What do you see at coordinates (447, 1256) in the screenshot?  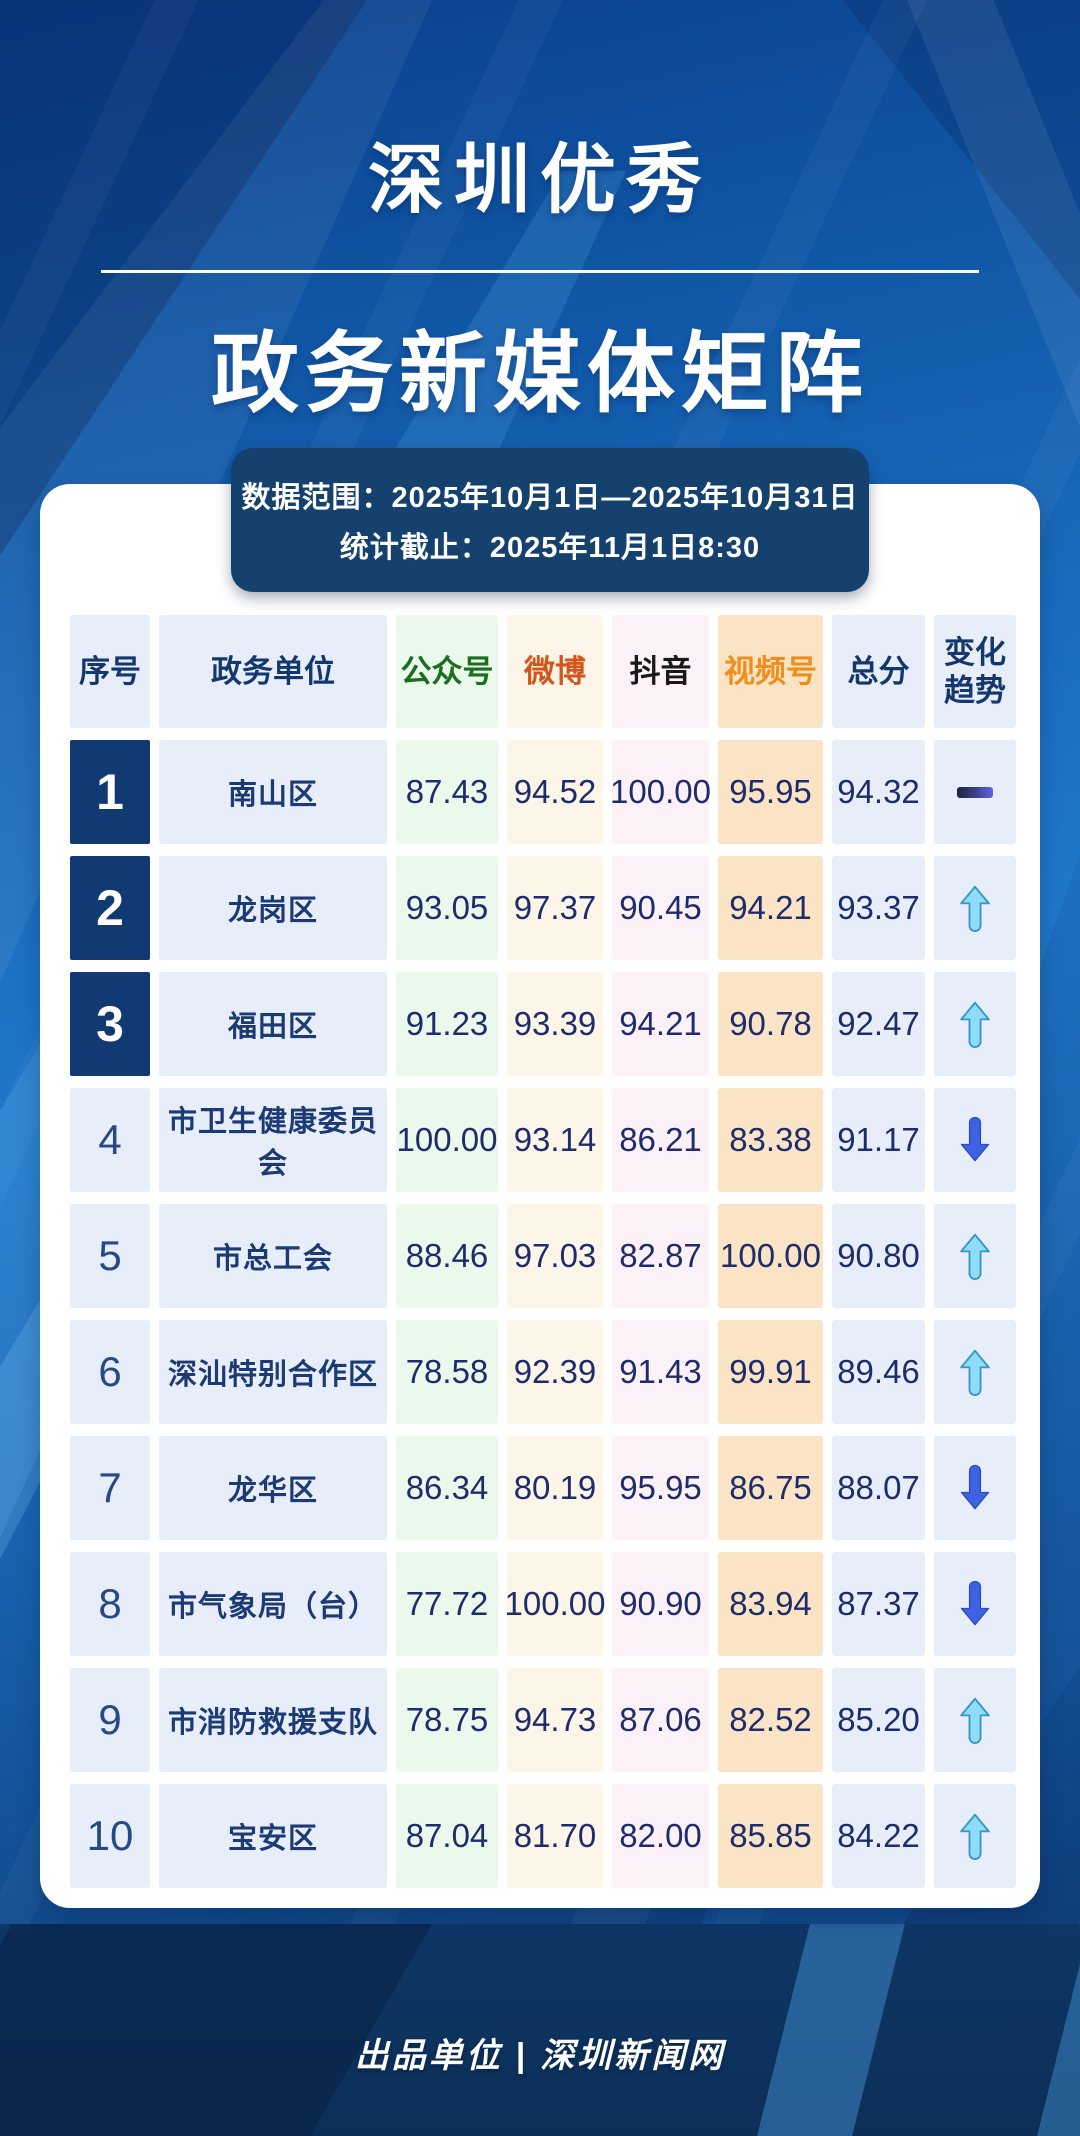 I see `gzh-score-cell: 88.46` at bounding box center [447, 1256].